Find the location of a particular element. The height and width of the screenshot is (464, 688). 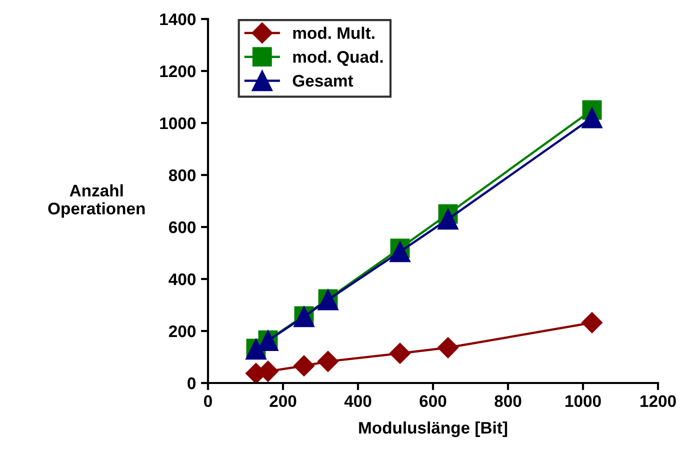

legend-label: mod. Mult. is located at coordinates (333, 32).